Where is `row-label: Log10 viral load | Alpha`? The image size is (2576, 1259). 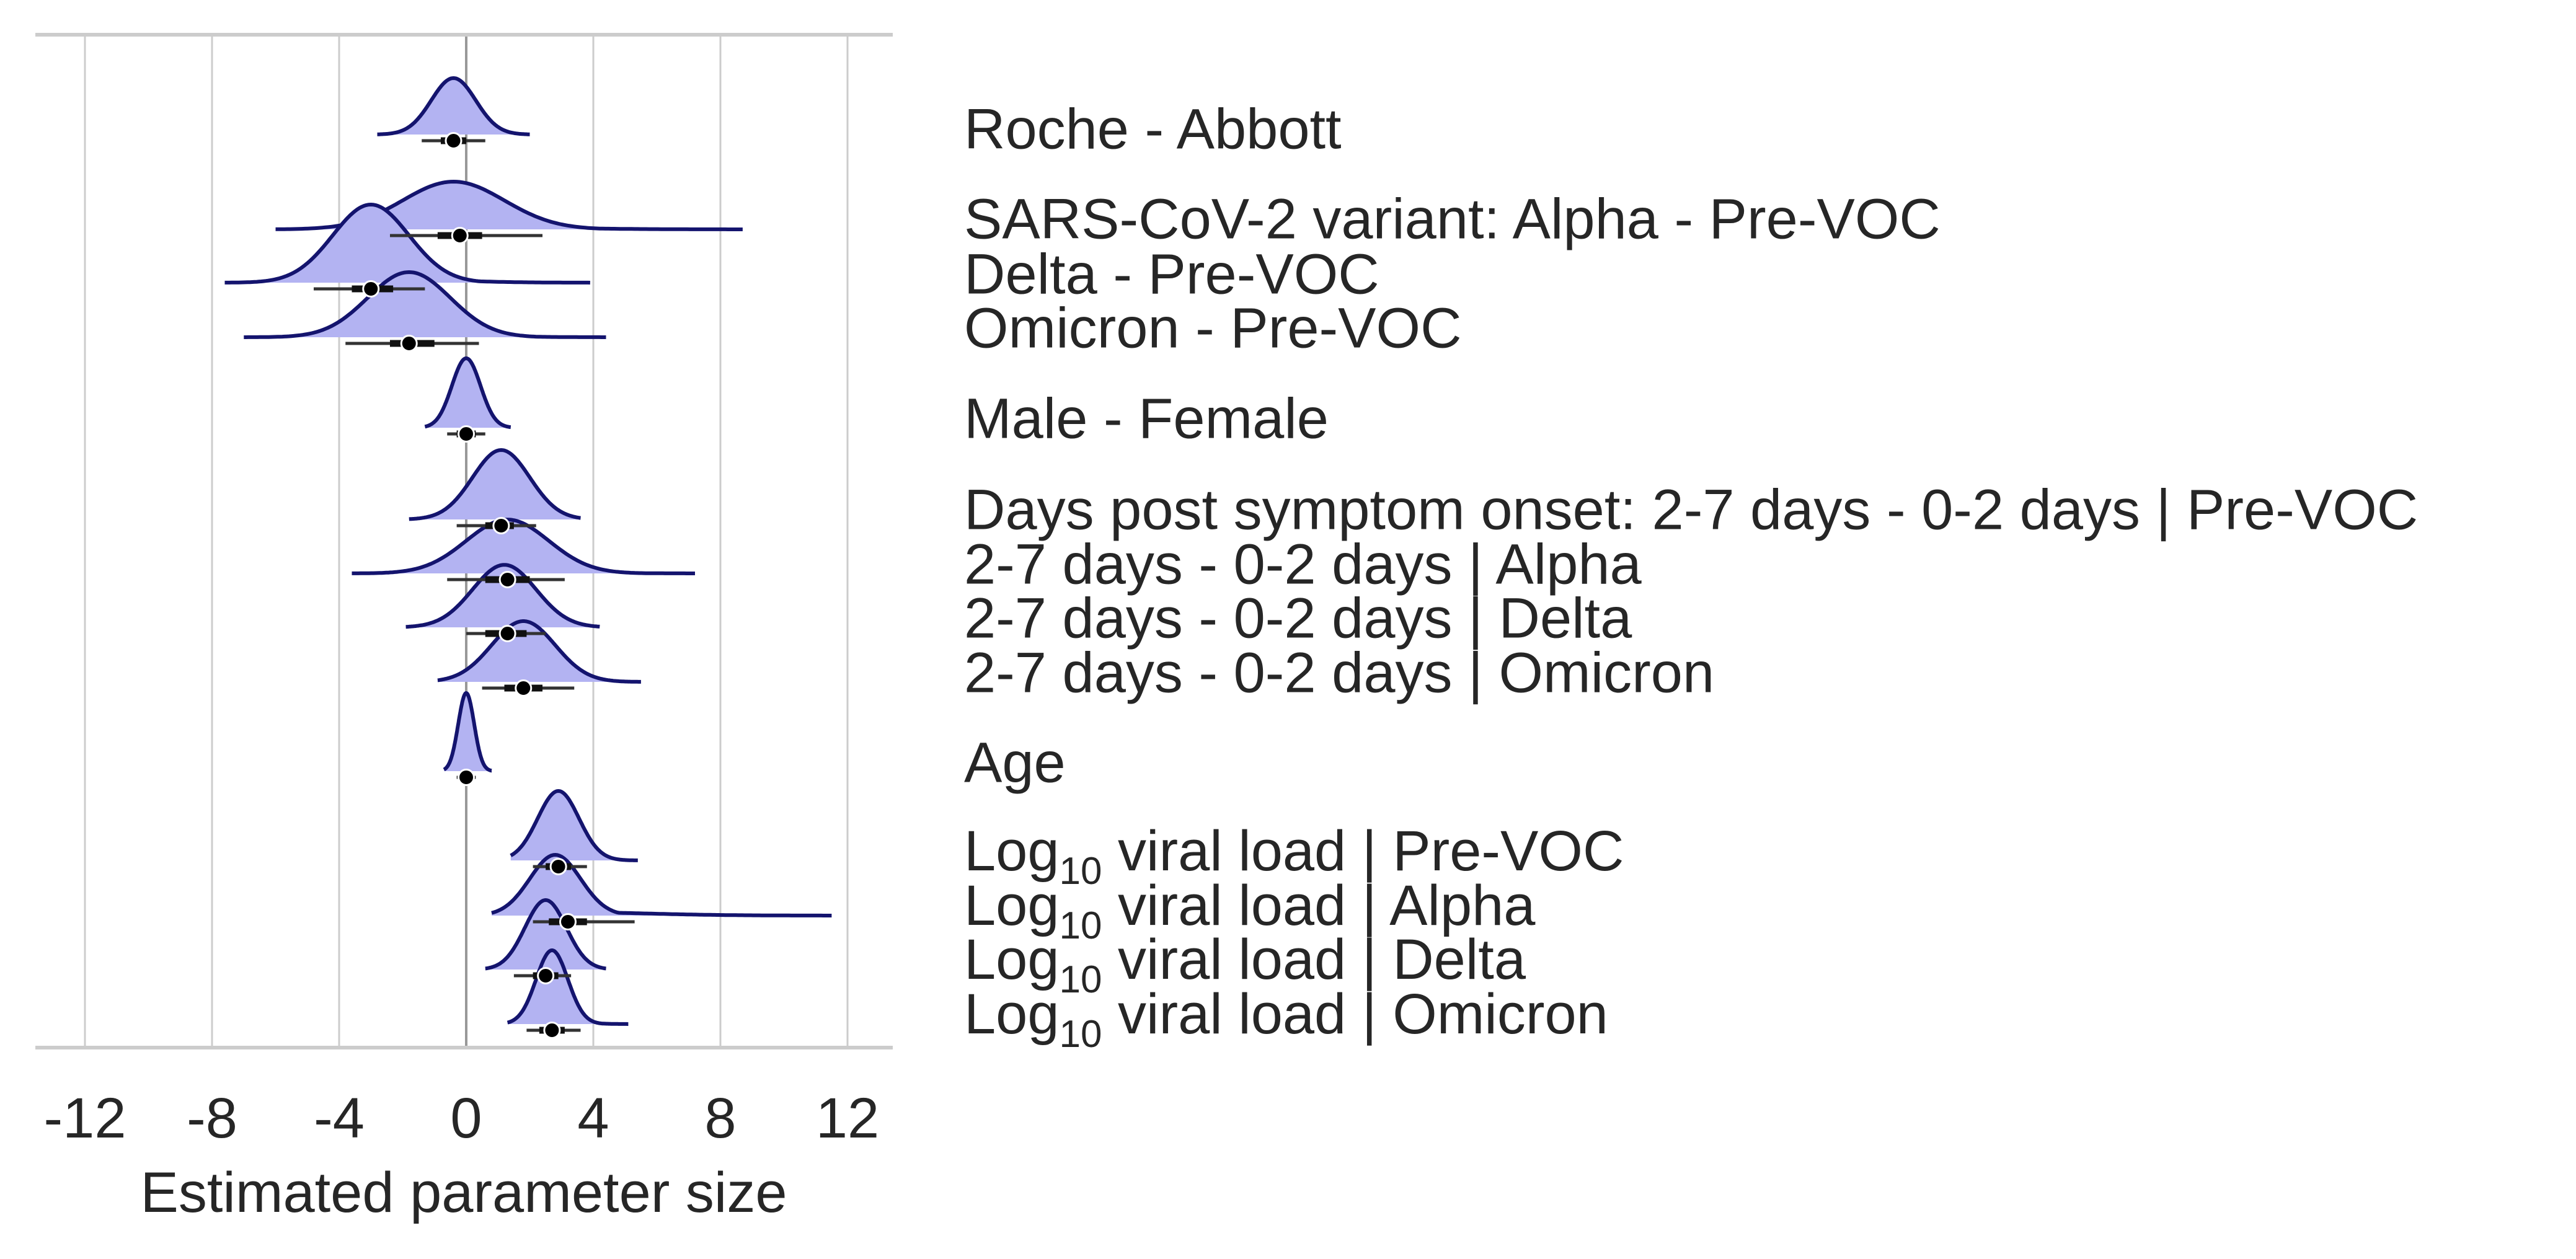 row-label: Log10 viral load | Alpha is located at coordinates (1250, 910).